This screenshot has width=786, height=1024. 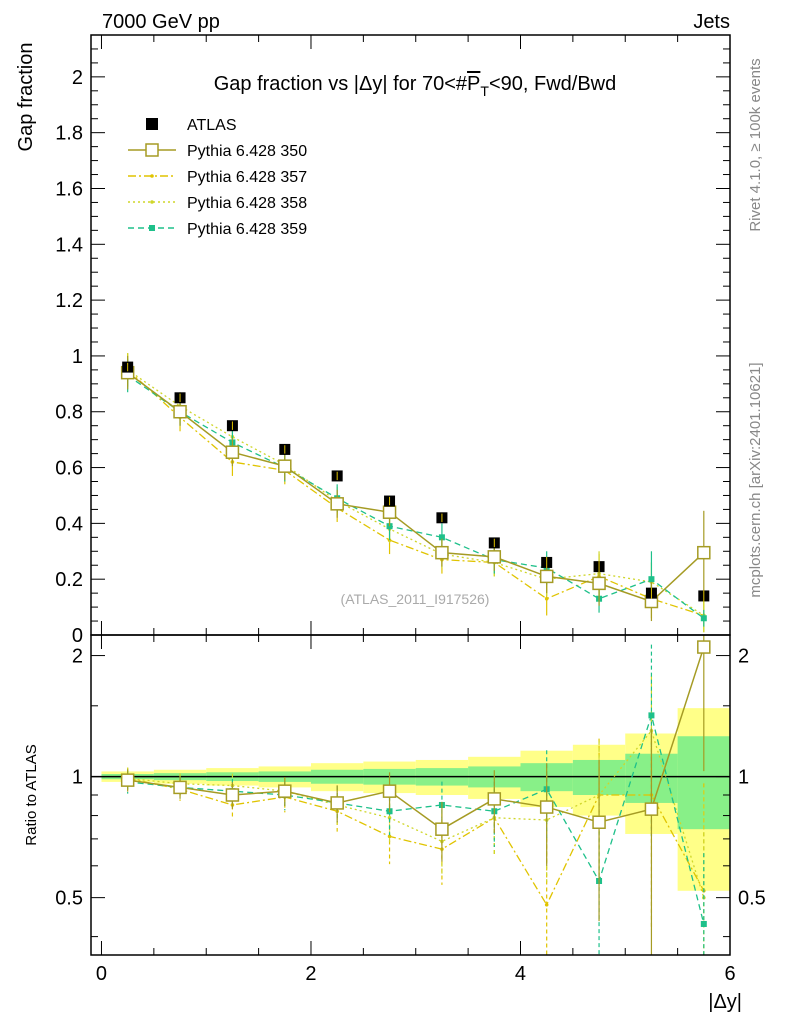 What do you see at coordinates (152, 176) in the screenshot?
I see `legend-marker-p357` at bounding box center [152, 176].